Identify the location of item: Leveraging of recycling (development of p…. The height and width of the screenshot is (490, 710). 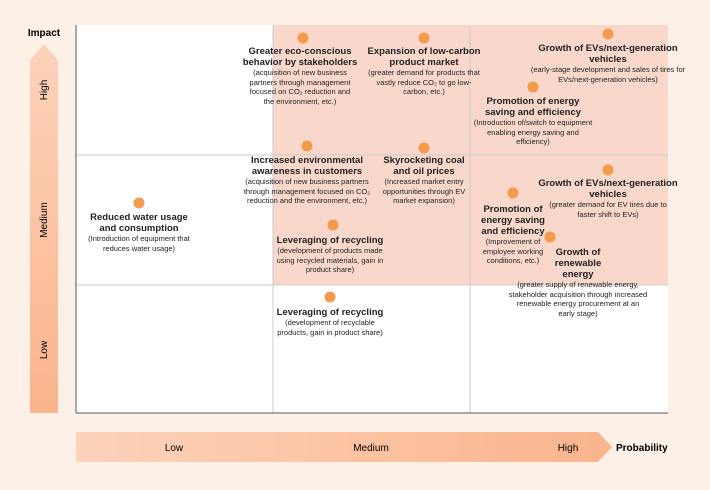
(330, 255).